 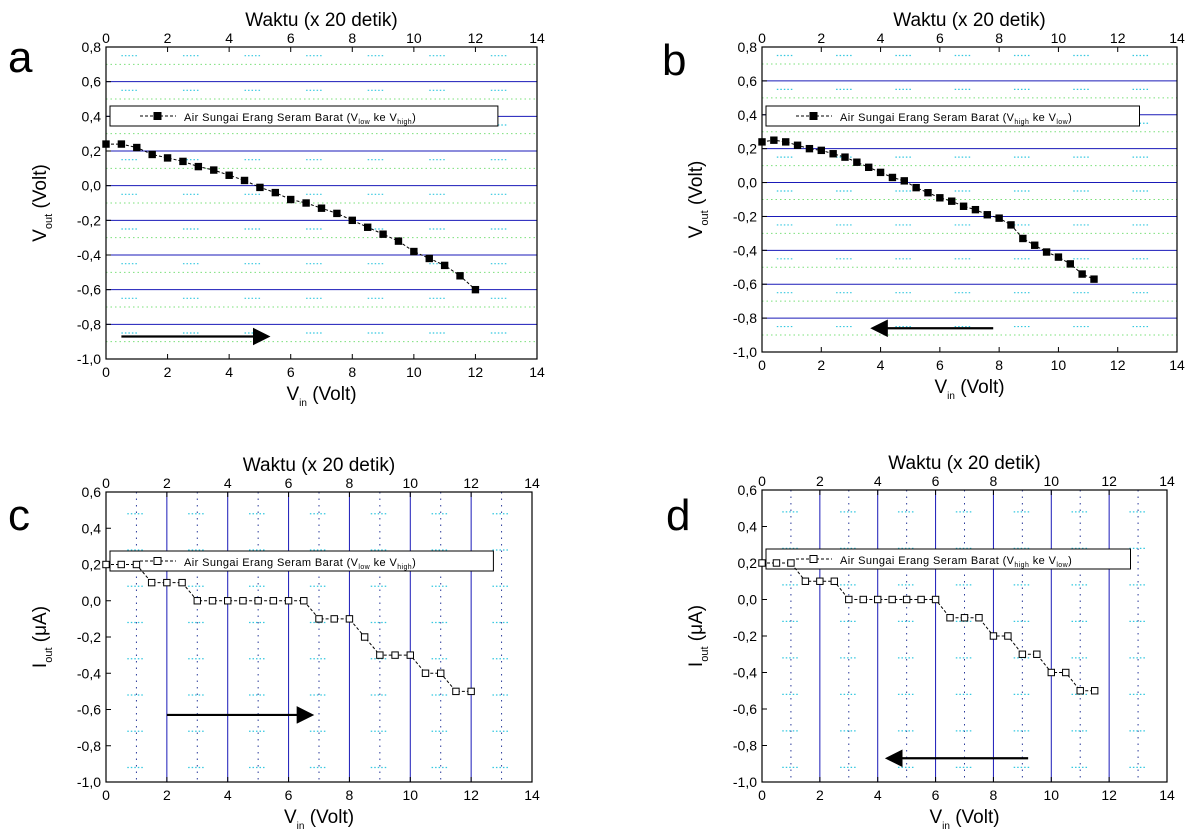 I want to click on x-tick-label: 6, so click(x=940, y=365).